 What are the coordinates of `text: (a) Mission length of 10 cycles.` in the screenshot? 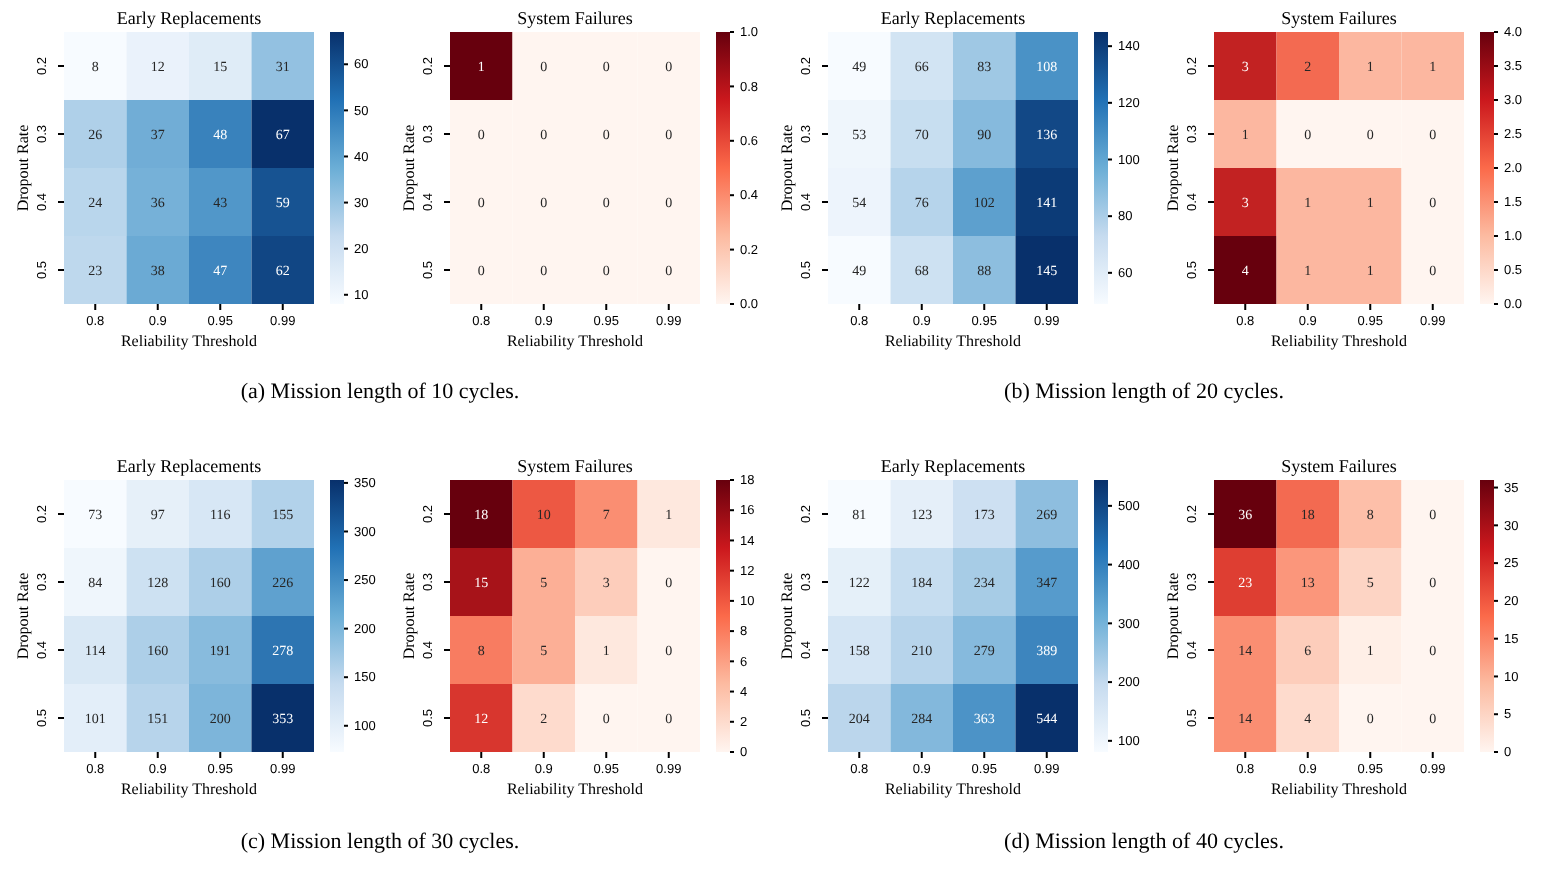 It's located at (380, 392).